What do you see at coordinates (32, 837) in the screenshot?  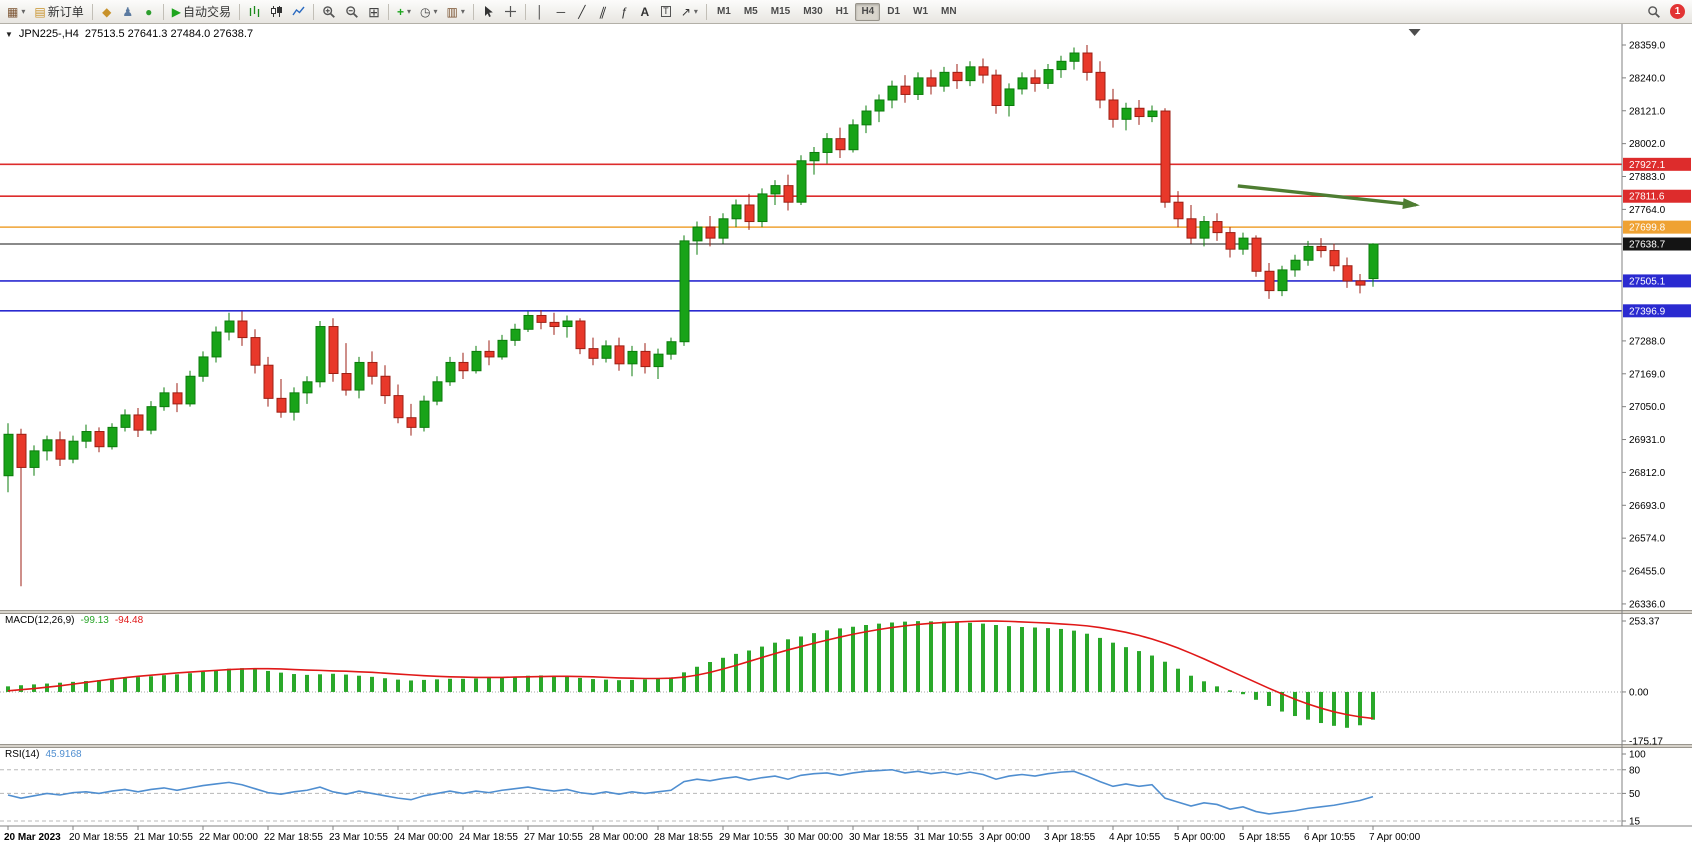 I see `svg-text: 20 Mar 2023` at bounding box center [32, 837].